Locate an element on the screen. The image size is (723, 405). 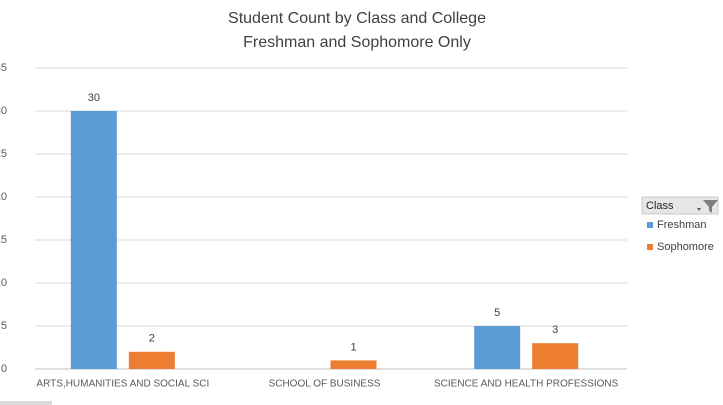
y-tick-label: 5 is located at coordinates (4, 326).